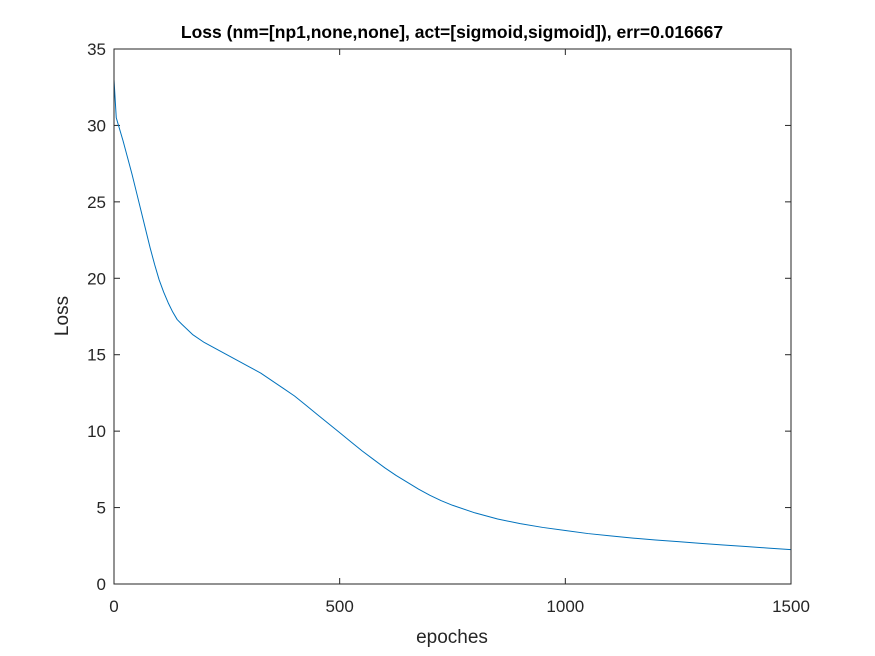 The width and height of the screenshot is (875, 656). What do you see at coordinates (96, 125) in the screenshot?
I see `y-tick-label: 30` at bounding box center [96, 125].